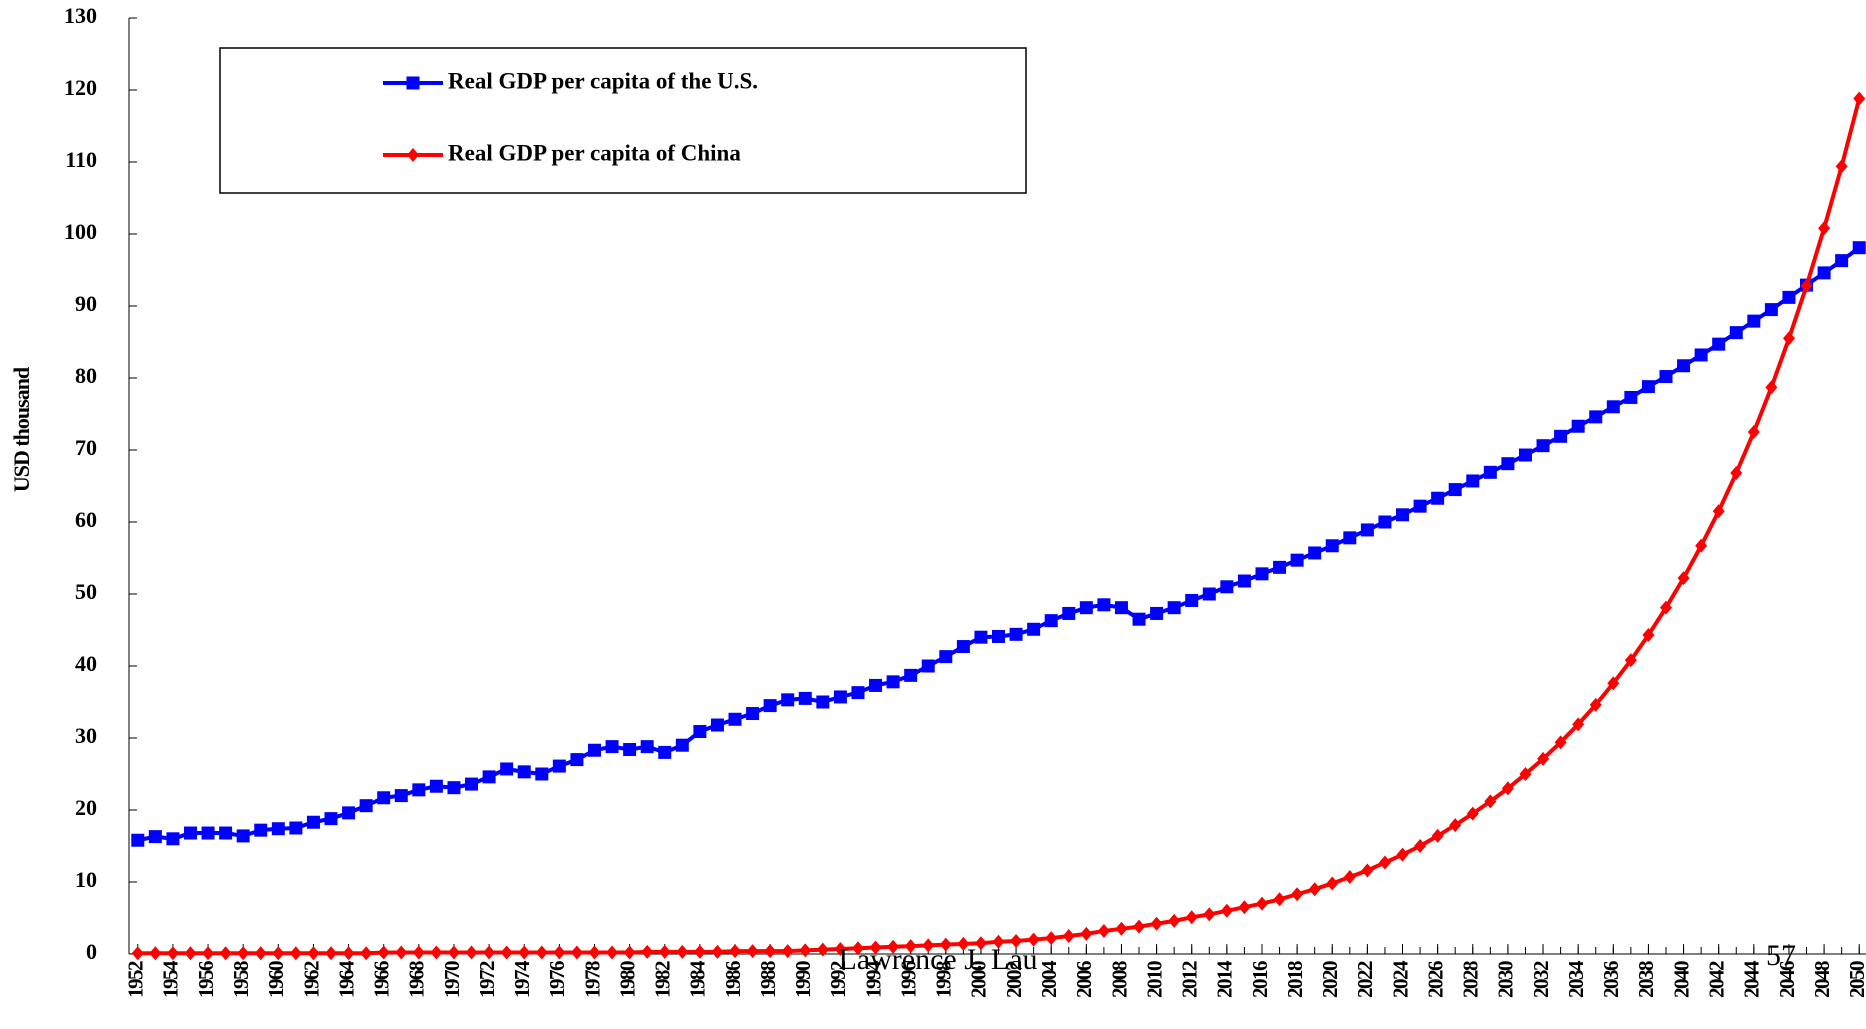 The width and height of the screenshot is (1866, 1029). Describe the element at coordinates (86, 519) in the screenshot. I see `y-tick-label: 60` at that location.